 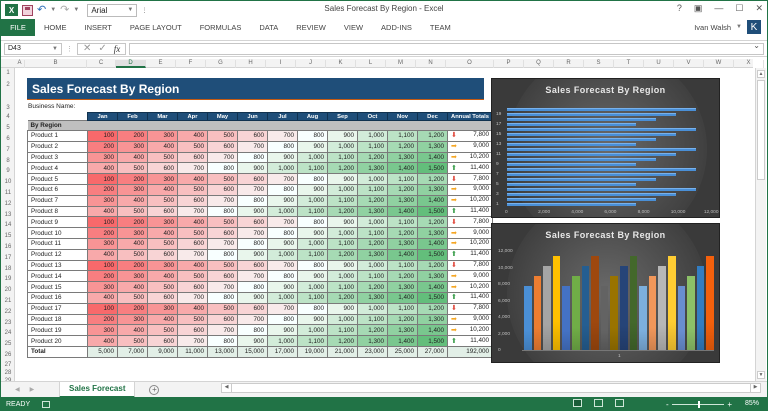 I want to click on product-name: Product 11, so click(x=57, y=243).